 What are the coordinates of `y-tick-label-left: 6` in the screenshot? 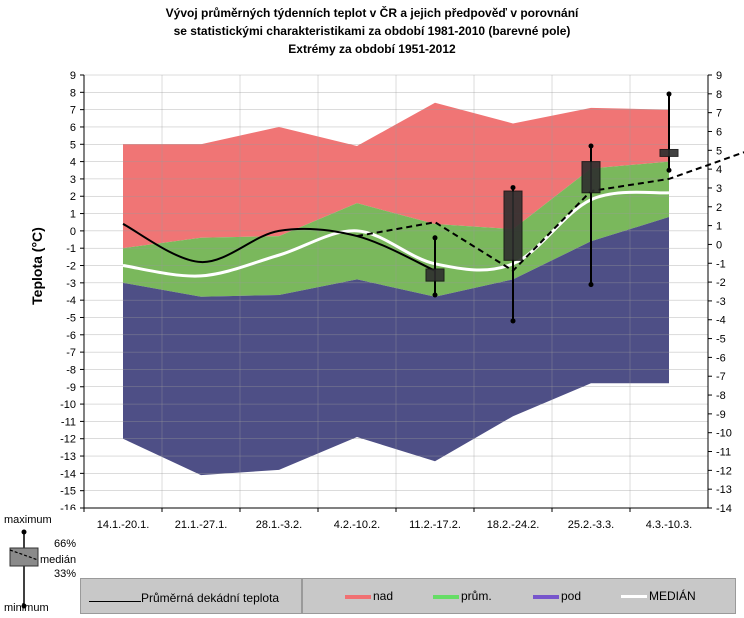 It's located at (73, 128).